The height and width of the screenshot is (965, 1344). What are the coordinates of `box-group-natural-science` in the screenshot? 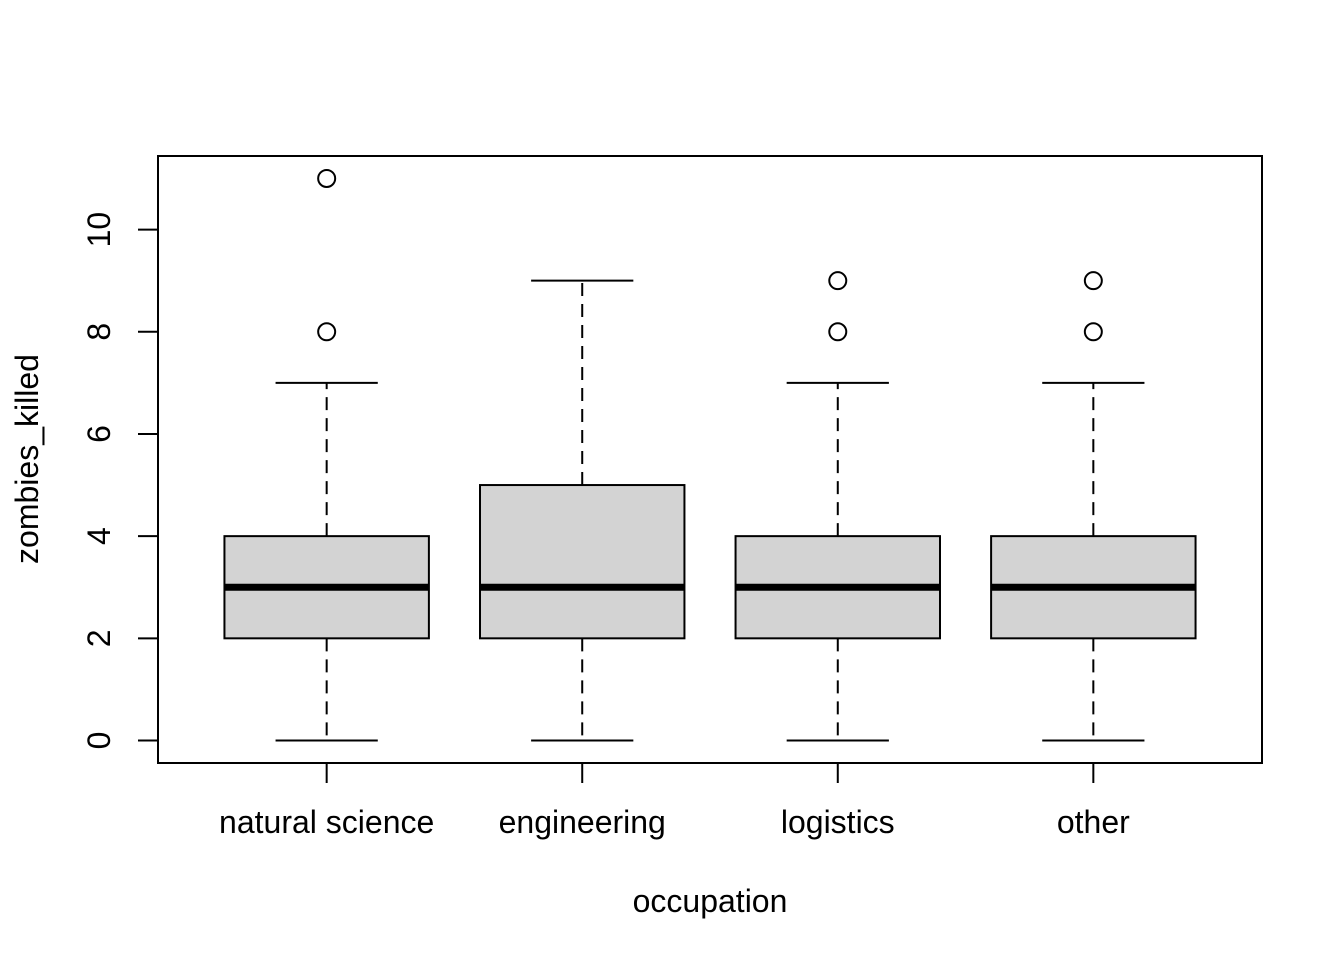 It's located at (326, 455).